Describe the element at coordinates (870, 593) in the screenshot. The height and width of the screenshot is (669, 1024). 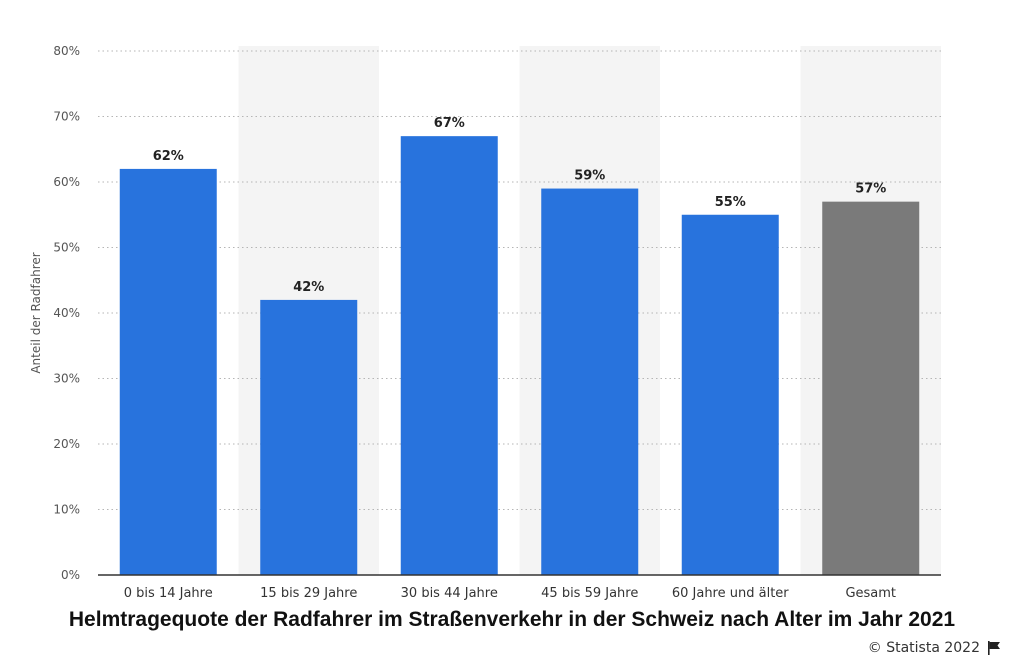
I see `x-tick-label: Gesamt` at that location.